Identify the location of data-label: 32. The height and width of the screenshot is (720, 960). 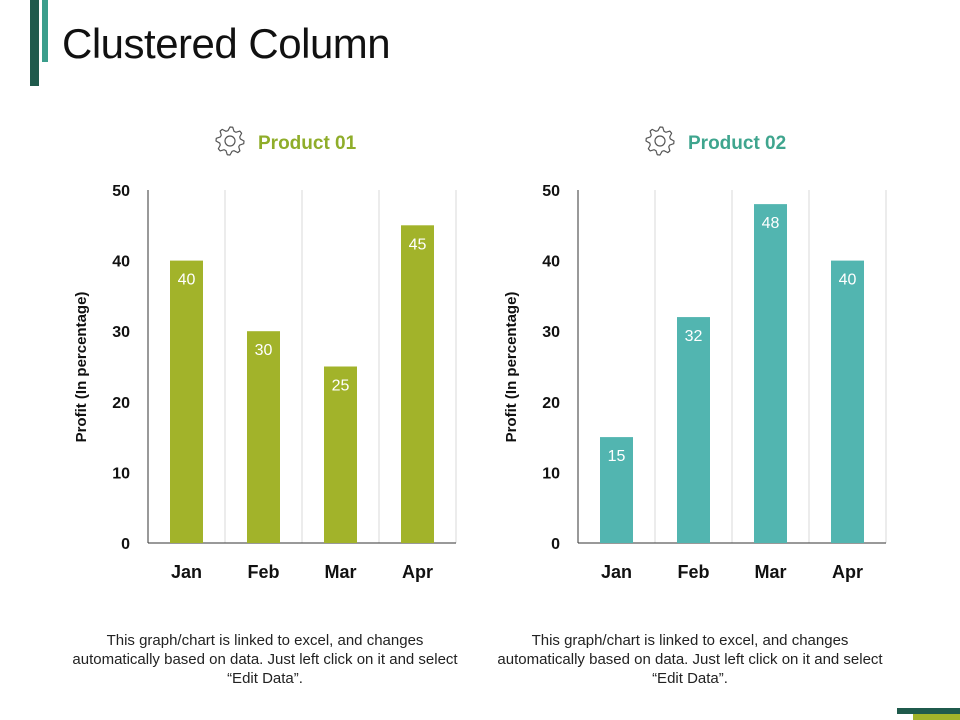
(694, 336).